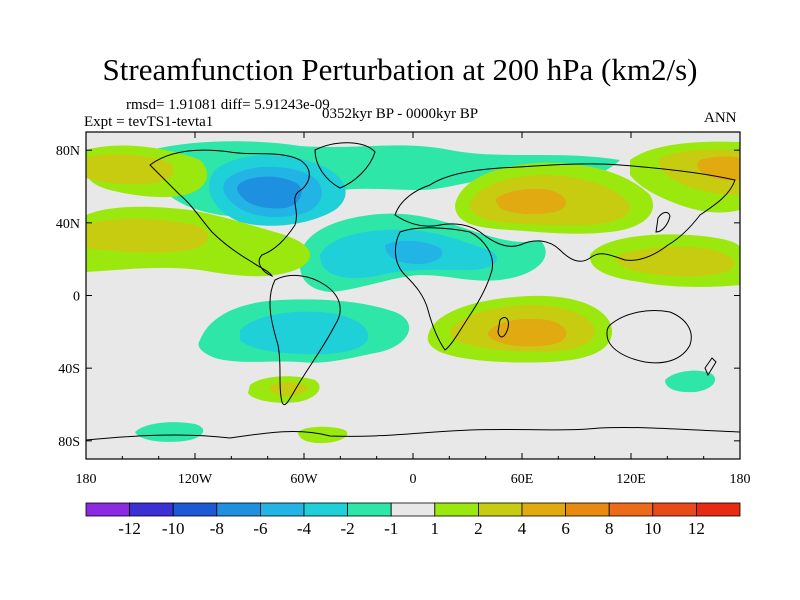 The width and height of the screenshot is (800, 600). What do you see at coordinates (400, 114) in the screenshot?
I see `period-label: 0352kyr BP - 0000kyr BP` at bounding box center [400, 114].